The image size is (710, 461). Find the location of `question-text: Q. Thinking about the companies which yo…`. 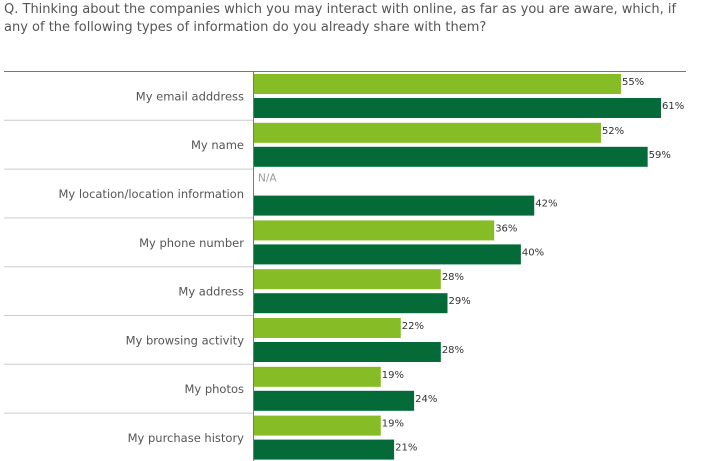

question-text: Q. Thinking about the companies which yo… is located at coordinates (340, 18).